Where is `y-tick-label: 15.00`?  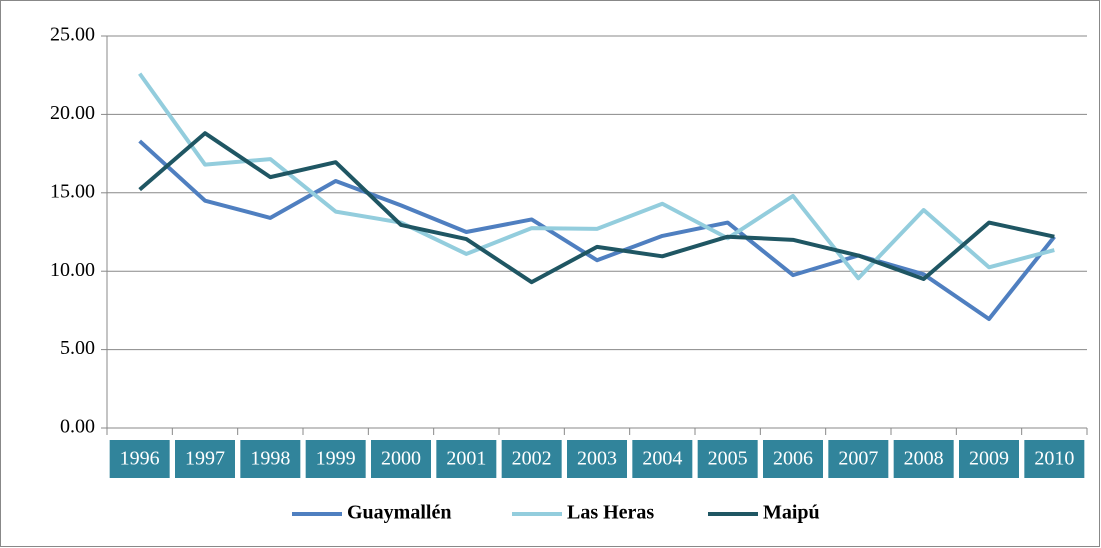
y-tick-label: 15.00 is located at coordinates (72, 191).